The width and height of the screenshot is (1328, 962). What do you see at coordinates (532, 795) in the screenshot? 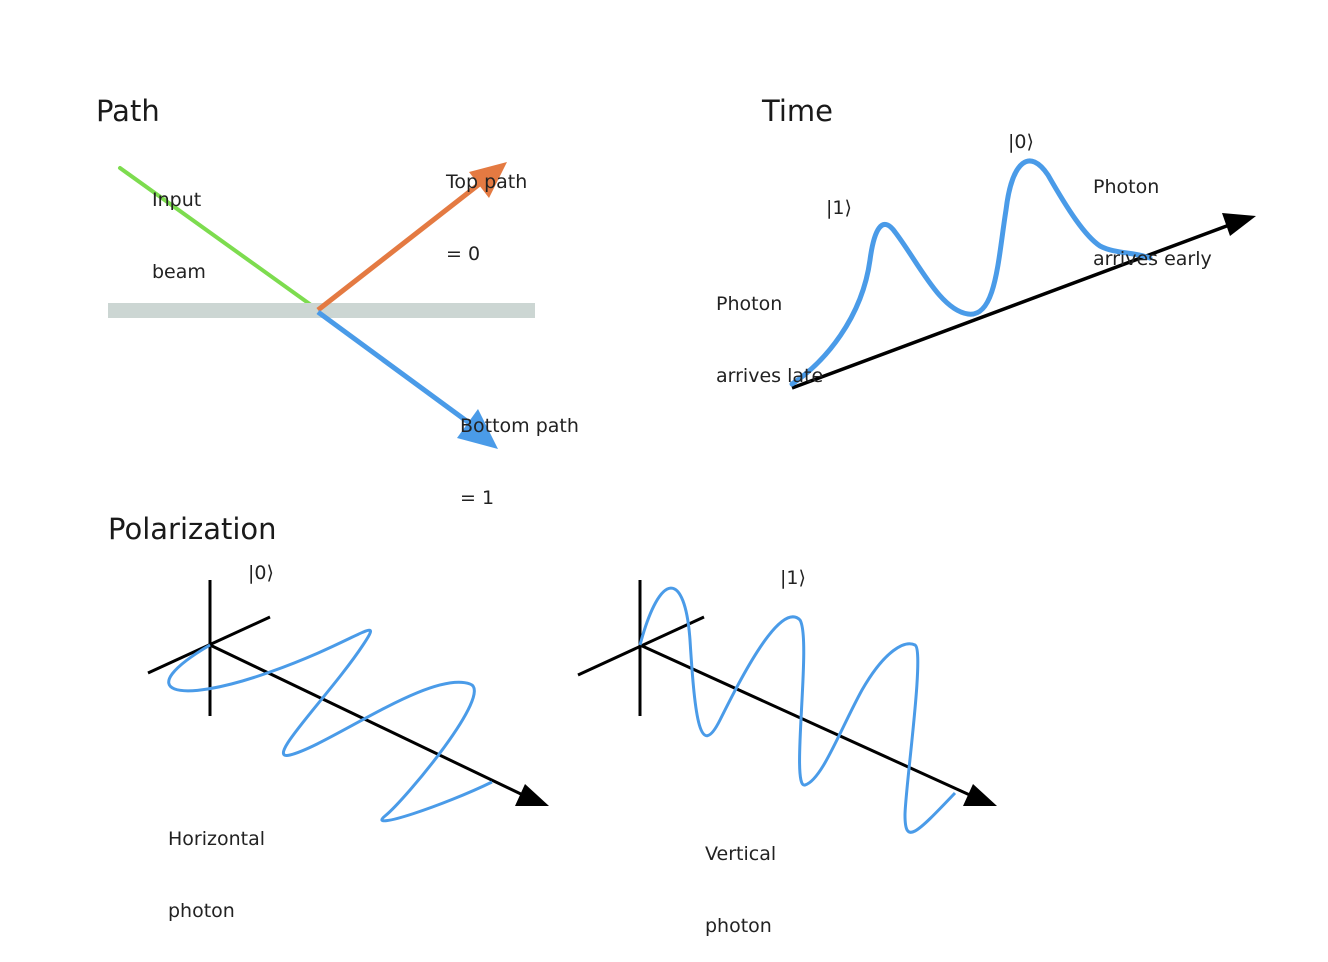
I see `h-propagation-arrowhead` at bounding box center [532, 795].